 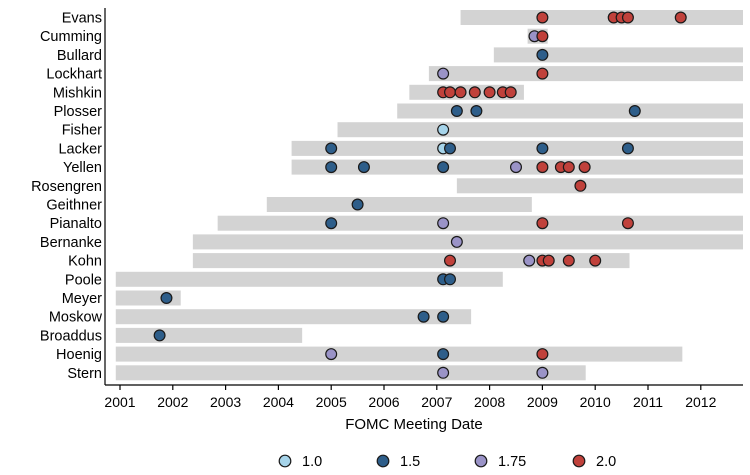 What do you see at coordinates (82, 299) in the screenshot?
I see `member-label-meyer: Meyer` at bounding box center [82, 299].